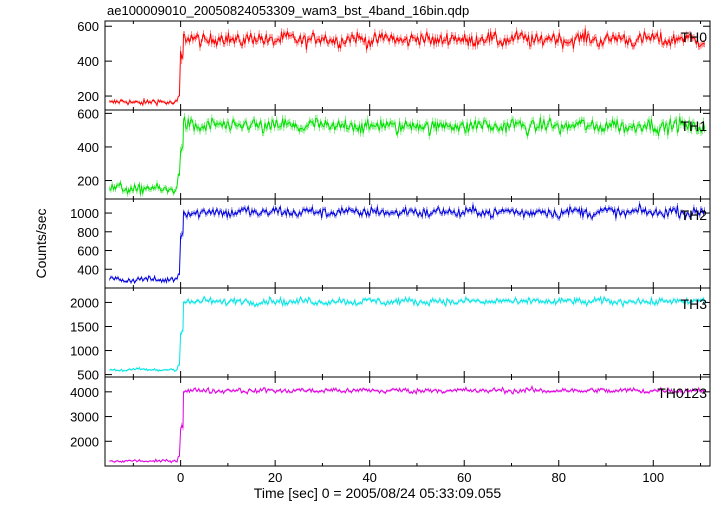 The image size is (717, 521). What do you see at coordinates (407, 155) in the screenshot?
I see `series-line-th1` at bounding box center [407, 155].